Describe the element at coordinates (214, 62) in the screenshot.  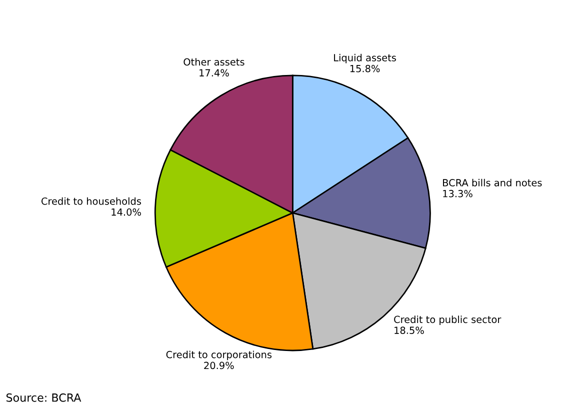
I see `slice-label: Other assets` at that location.